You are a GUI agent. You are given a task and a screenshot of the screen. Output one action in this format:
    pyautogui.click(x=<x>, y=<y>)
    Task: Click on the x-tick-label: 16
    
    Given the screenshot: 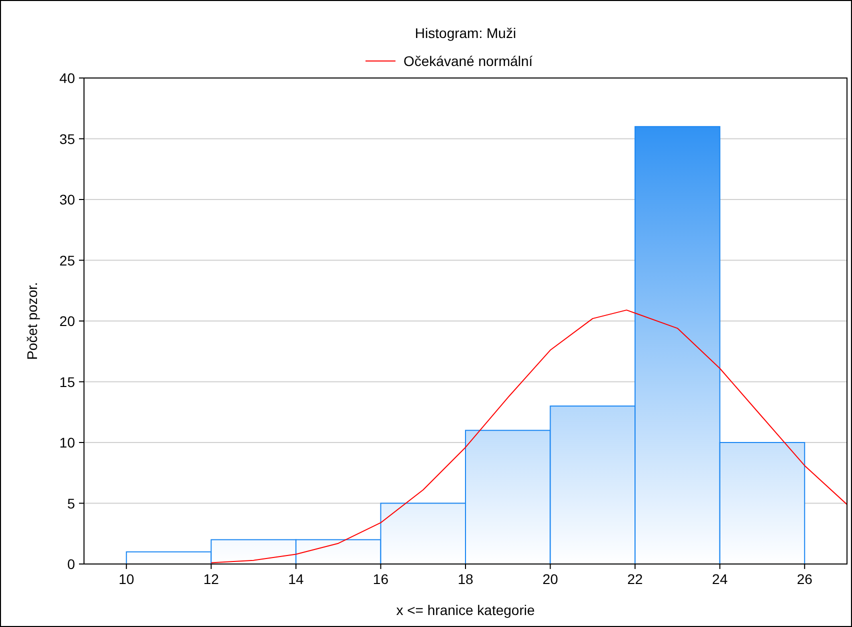 What is the action you would take?
    pyautogui.click(x=380, y=579)
    